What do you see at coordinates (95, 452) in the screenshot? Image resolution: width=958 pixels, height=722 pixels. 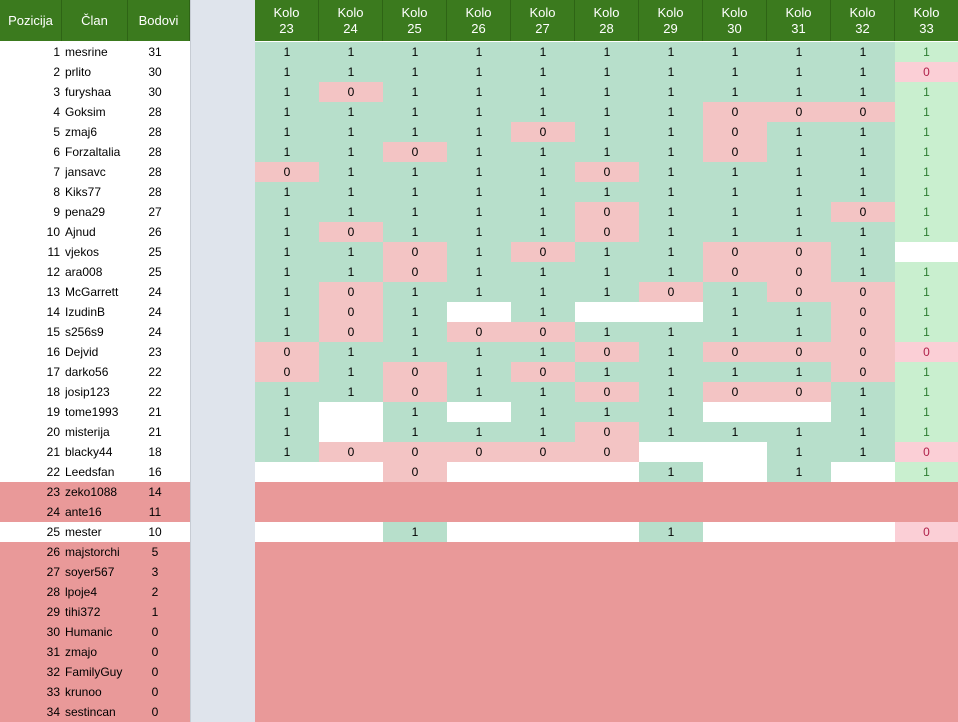 I see `table-row: 21 blacky44 18` at bounding box center [95, 452].